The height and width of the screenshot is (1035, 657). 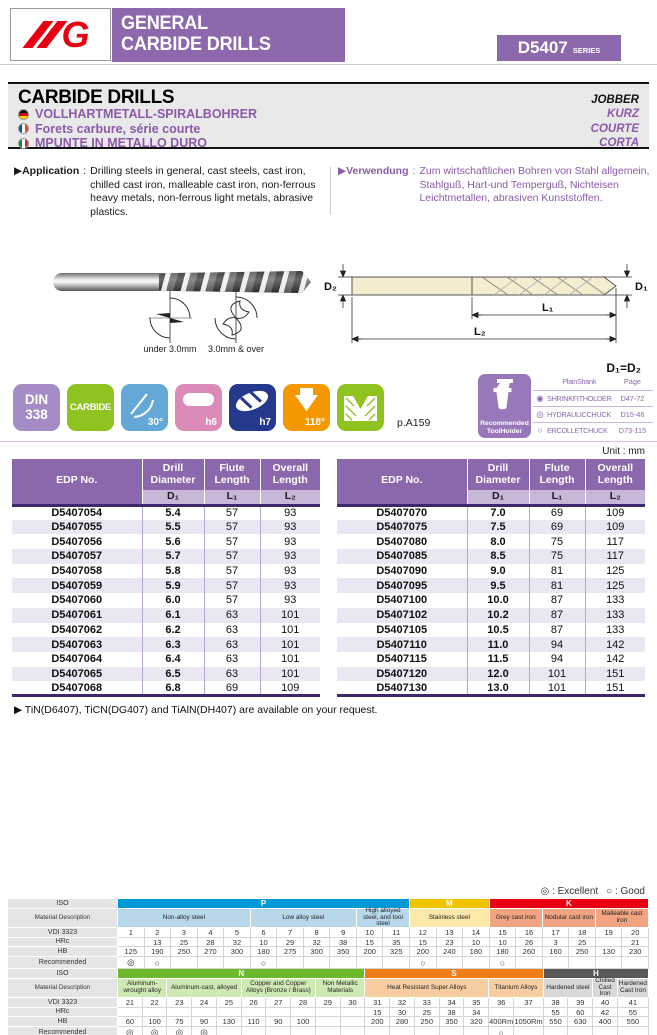 What do you see at coordinates (614, 630) in the screenshot?
I see `overall-length-cell: 133` at bounding box center [614, 630].